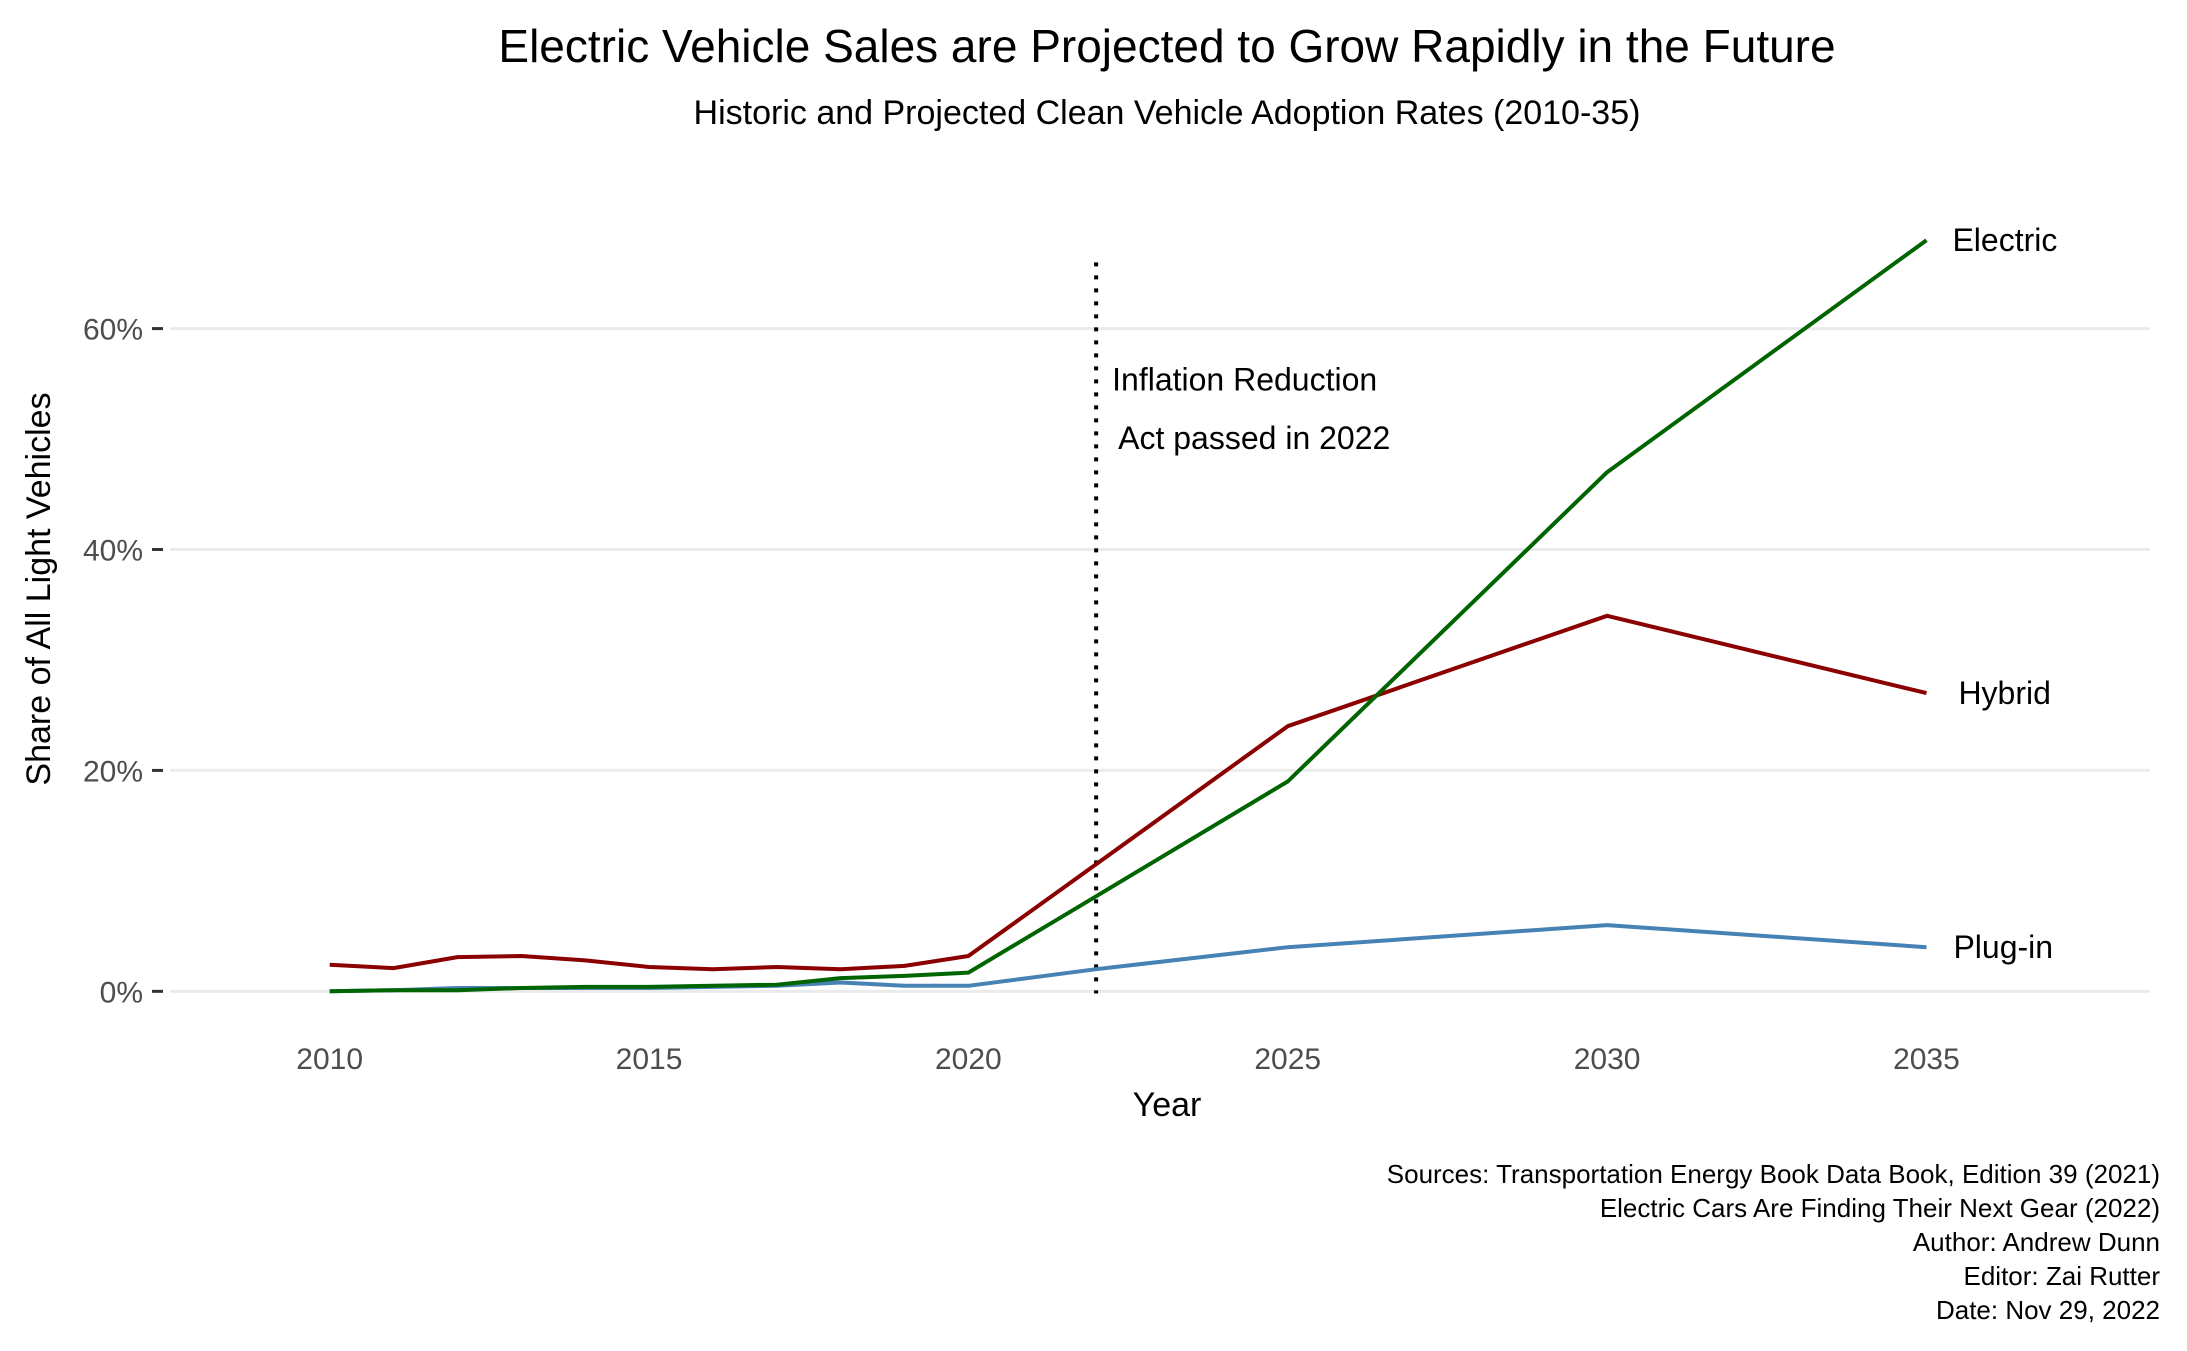  Describe the element at coordinates (113, 551) in the screenshot. I see `y-tick-label: 40%` at that location.